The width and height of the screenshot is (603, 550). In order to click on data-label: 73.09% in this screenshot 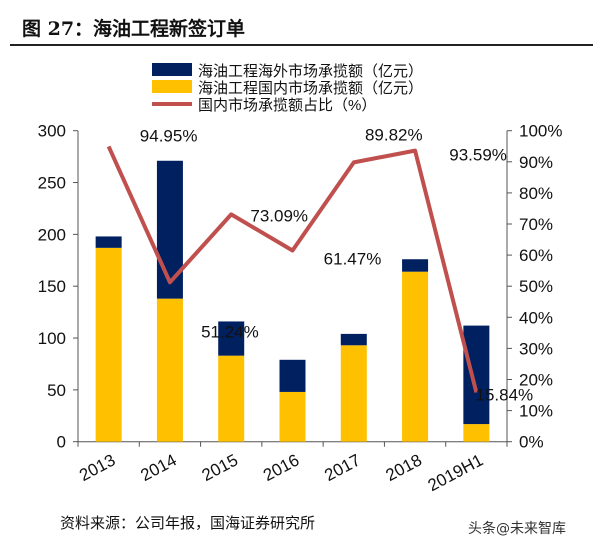, I will do `click(279, 215)`.